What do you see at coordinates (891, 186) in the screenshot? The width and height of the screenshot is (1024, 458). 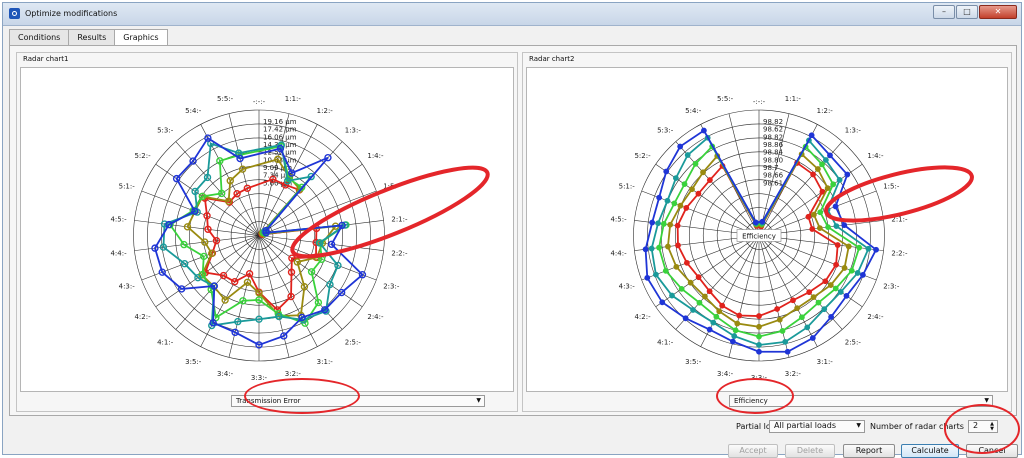 I see `axis-label: 1:5:-` at bounding box center [891, 186].